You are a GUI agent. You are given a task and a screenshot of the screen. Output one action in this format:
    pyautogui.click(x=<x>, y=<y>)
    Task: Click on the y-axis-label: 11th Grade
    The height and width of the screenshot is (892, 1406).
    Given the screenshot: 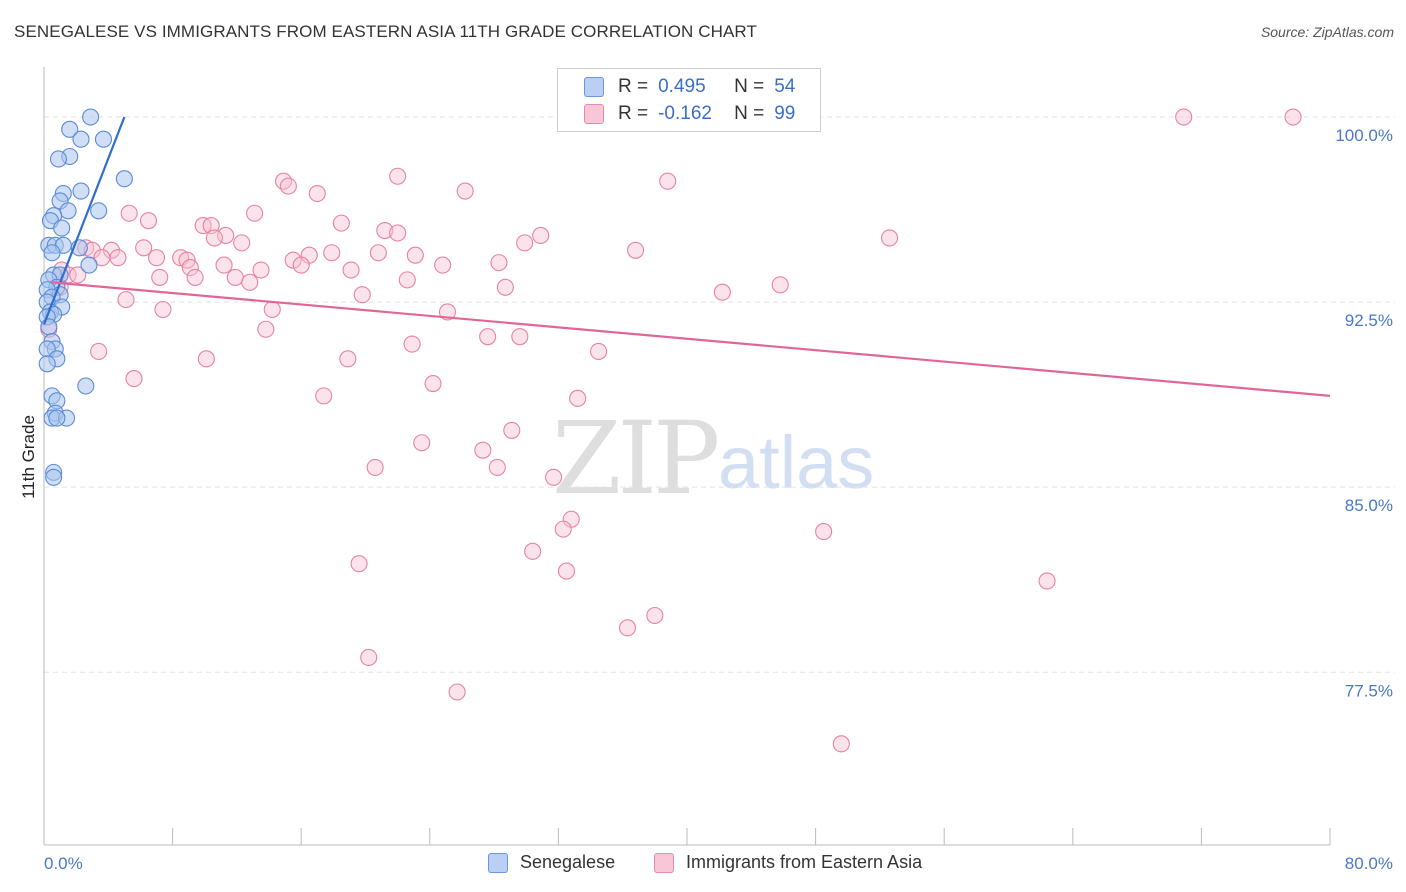 What is the action you would take?
    pyautogui.click(x=28, y=457)
    